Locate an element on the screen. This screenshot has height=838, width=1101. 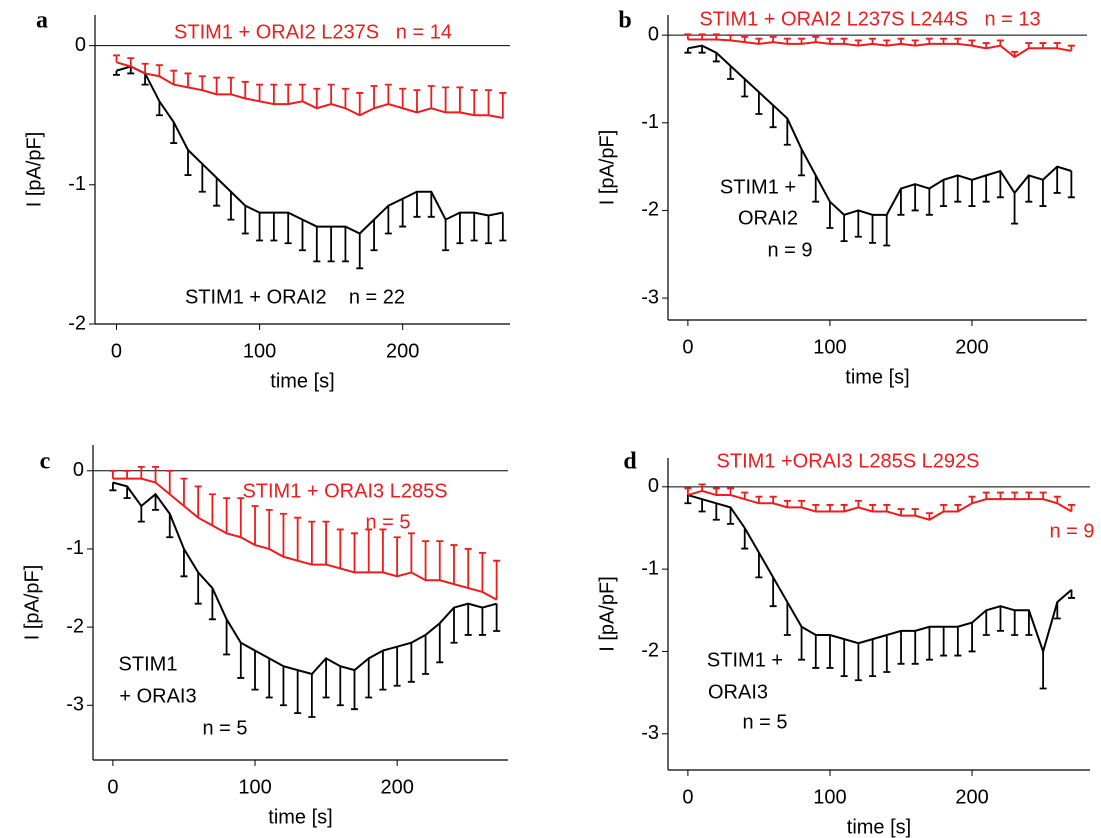
panel-letter: b is located at coordinates (624, 21).